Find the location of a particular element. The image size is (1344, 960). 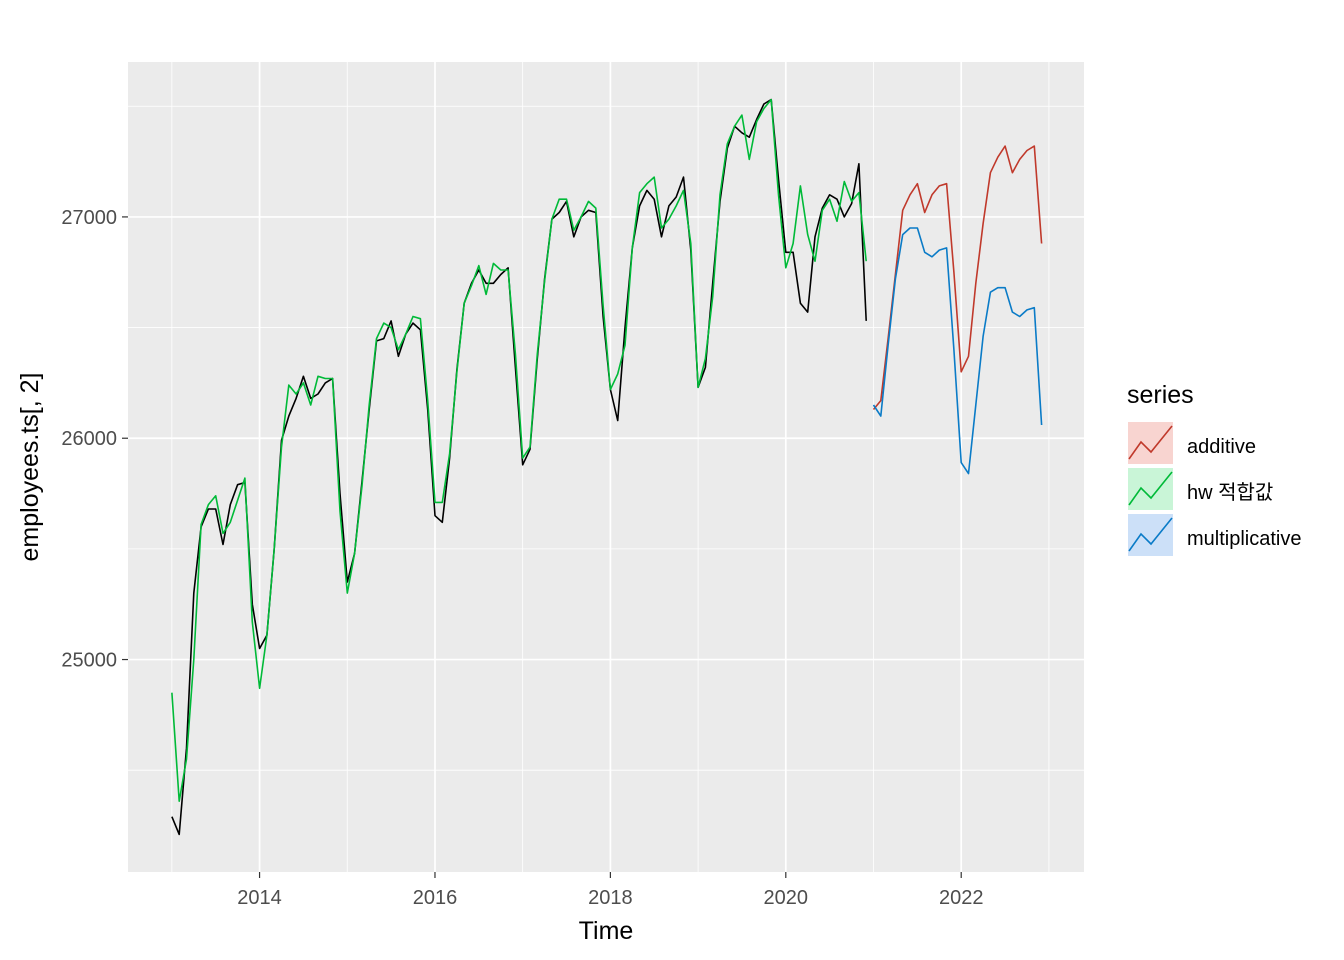

legend-key-additive-swatch is located at coordinates (1150, 443).